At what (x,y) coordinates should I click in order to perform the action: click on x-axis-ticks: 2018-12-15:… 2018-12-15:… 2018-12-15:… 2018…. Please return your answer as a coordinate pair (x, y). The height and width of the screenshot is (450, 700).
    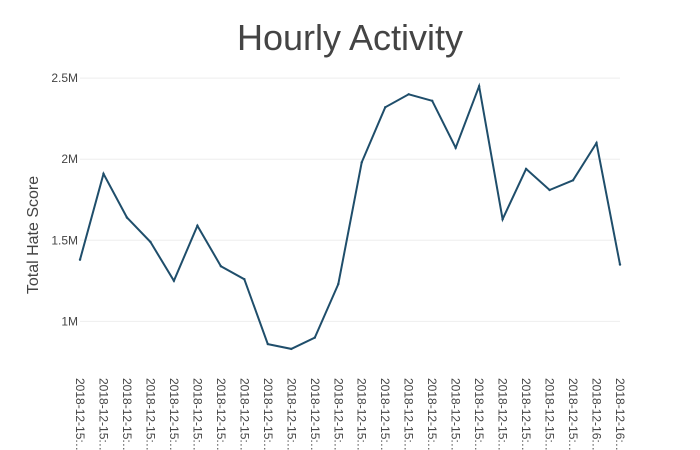
    Looking at the image, I should click on (350, 414).